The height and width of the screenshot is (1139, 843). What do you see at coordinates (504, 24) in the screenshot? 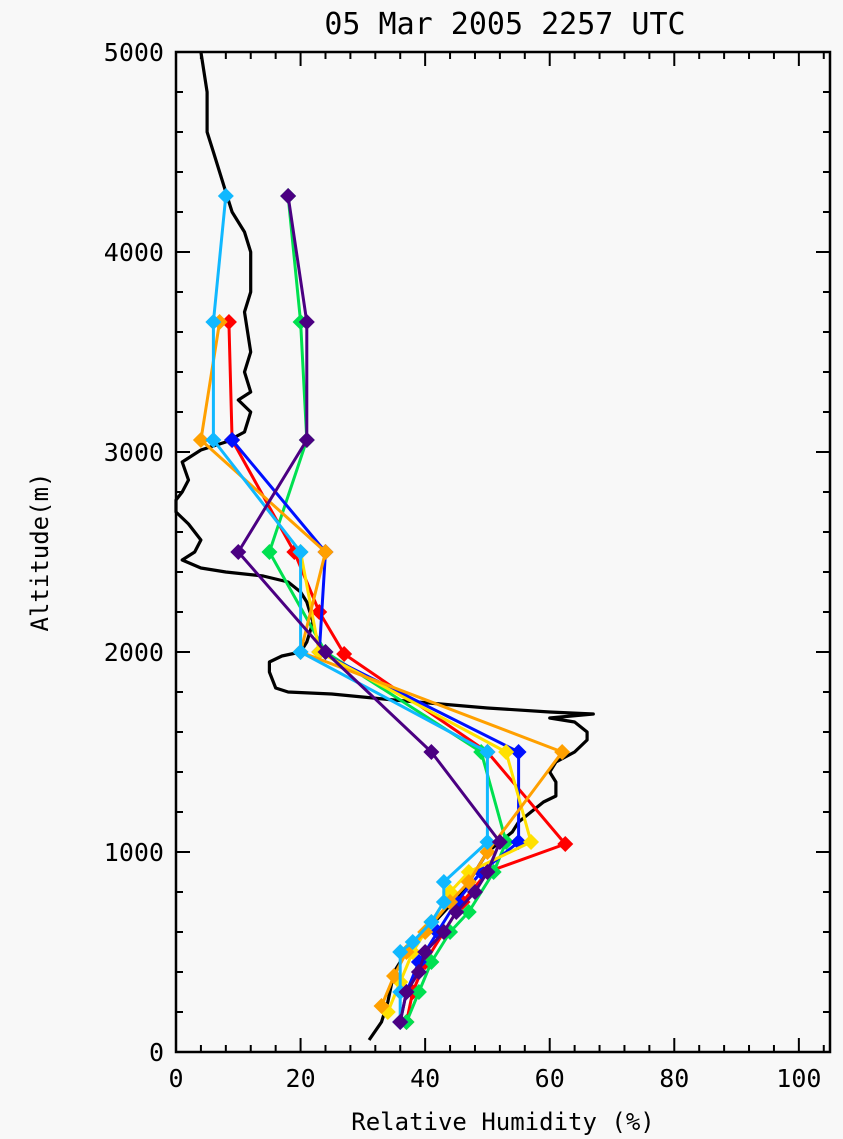
I see `chart-title: 05 Mar 2005 2257 UTC` at bounding box center [504, 24].